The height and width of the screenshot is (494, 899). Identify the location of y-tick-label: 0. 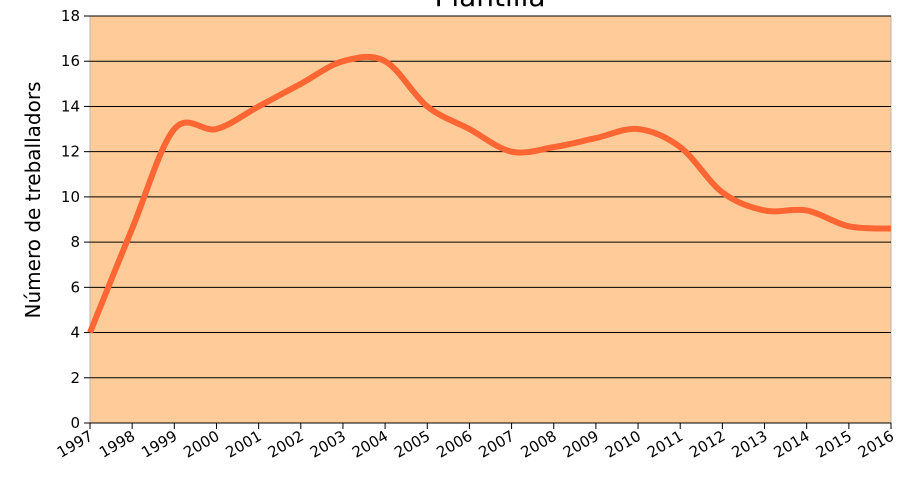
(75, 423).